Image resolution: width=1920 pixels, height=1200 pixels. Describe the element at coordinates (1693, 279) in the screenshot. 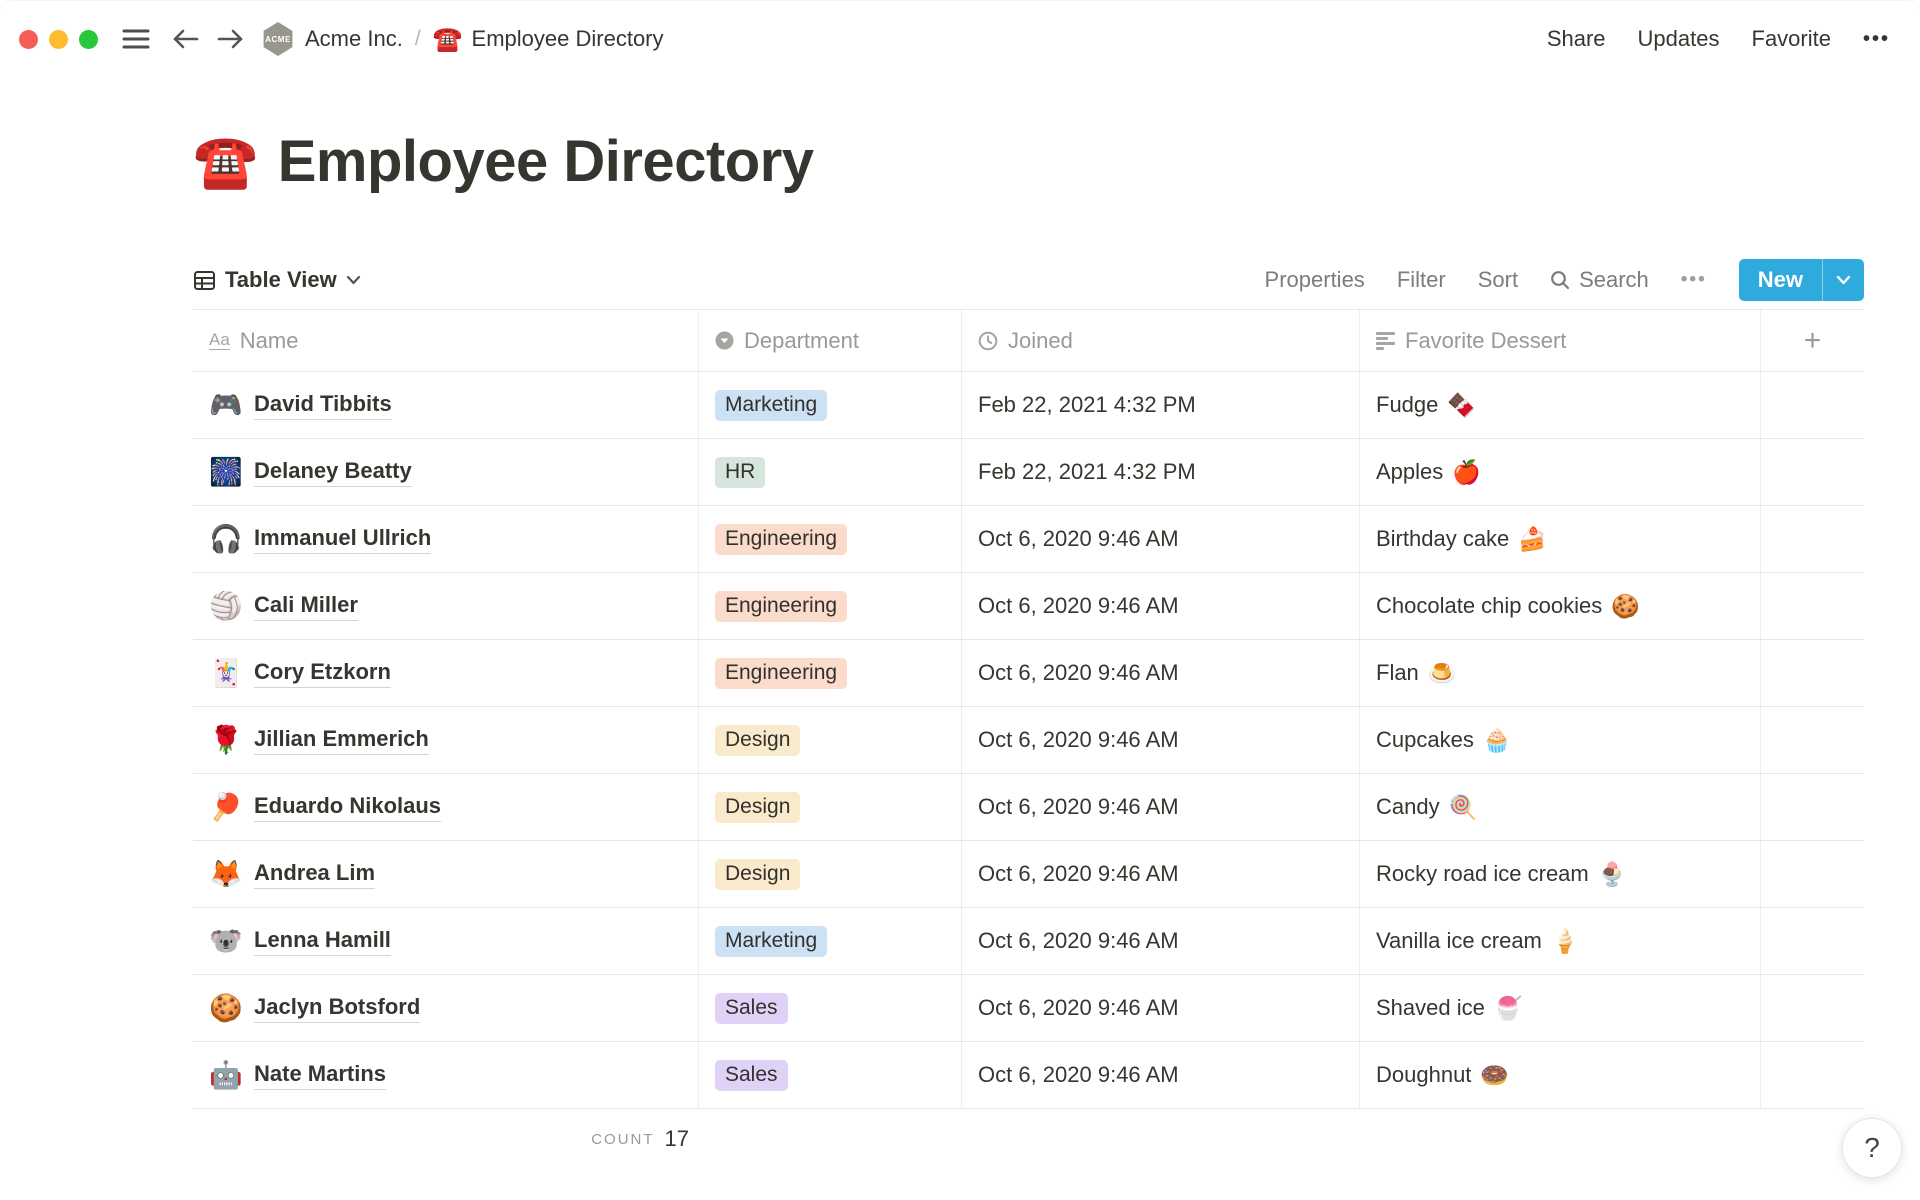

I see `view-more-options-icon: •••` at that location.